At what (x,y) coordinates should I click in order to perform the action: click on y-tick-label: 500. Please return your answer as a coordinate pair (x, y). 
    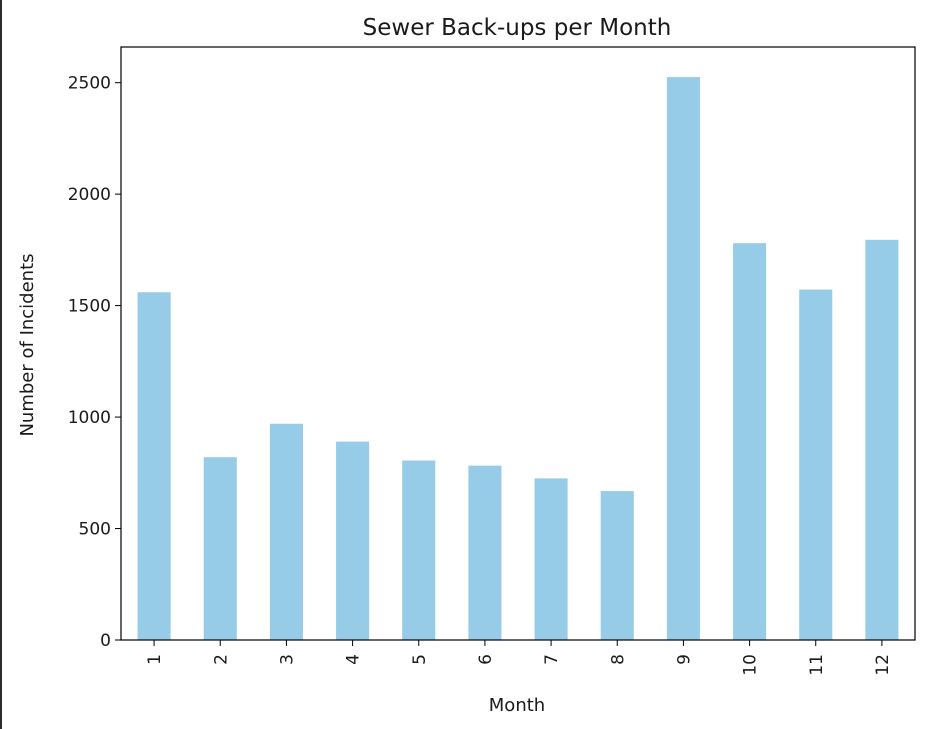
    Looking at the image, I should click on (95, 530).